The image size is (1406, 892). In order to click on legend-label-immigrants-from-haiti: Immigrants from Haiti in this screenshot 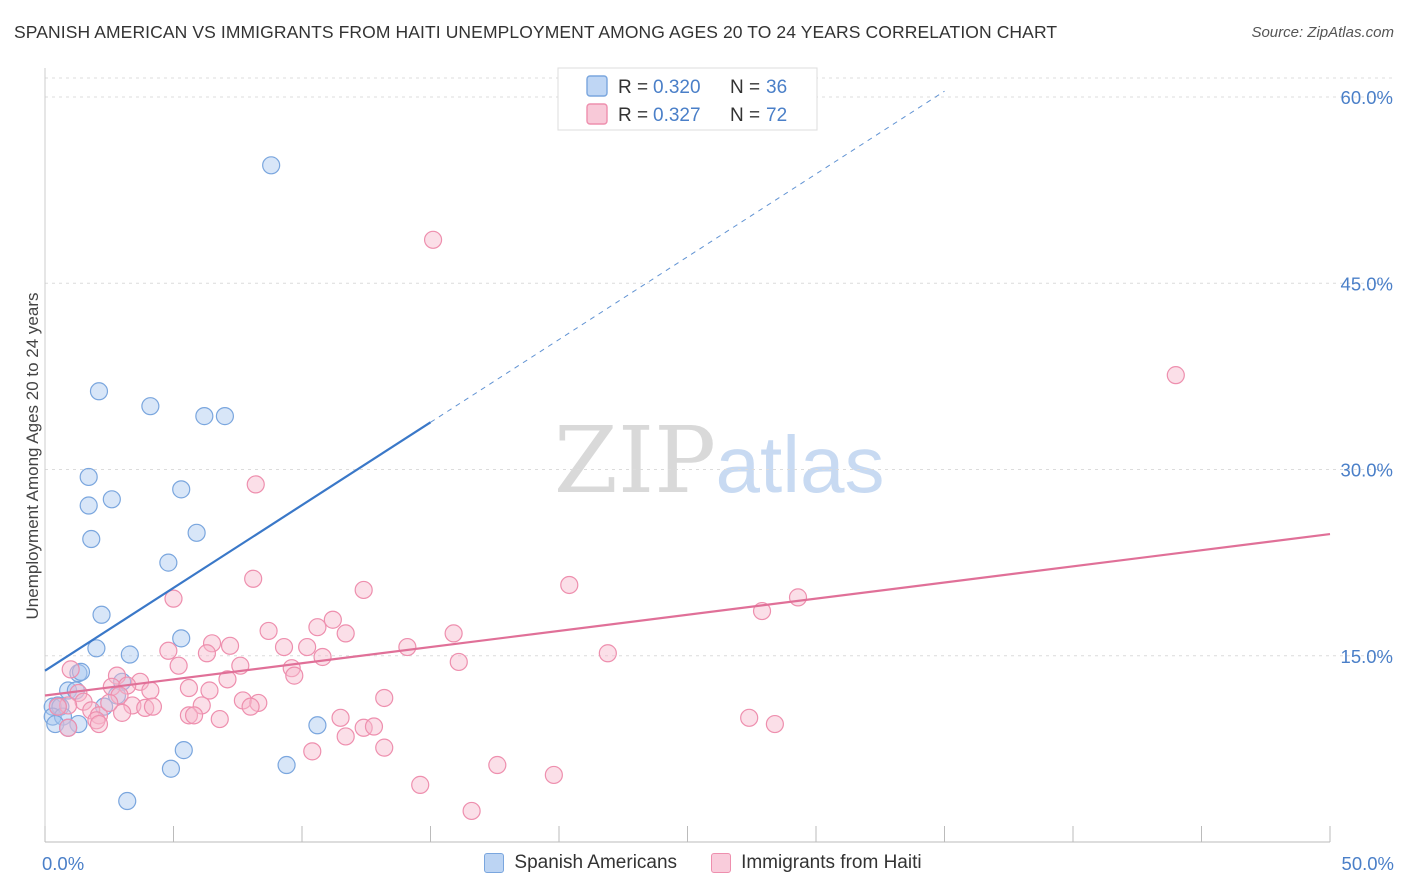, I will do `click(831, 862)`.